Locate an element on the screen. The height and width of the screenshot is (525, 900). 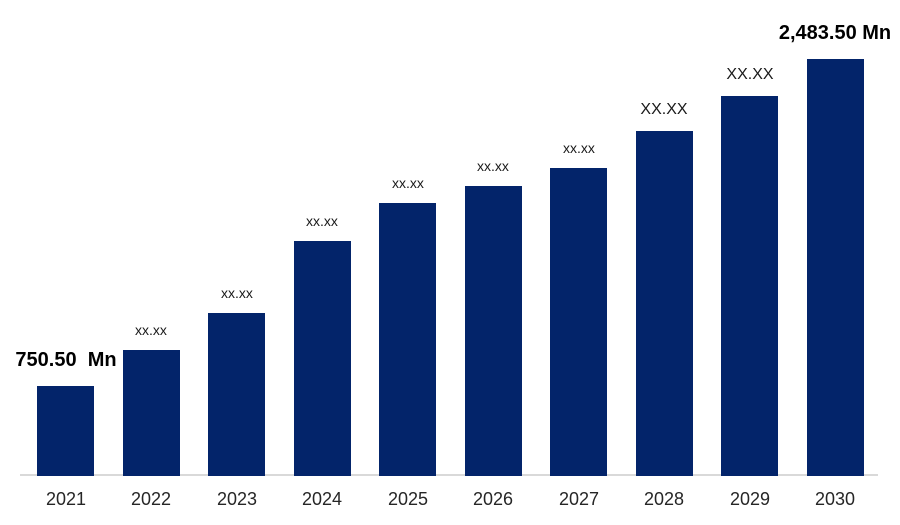
bar-2021 is located at coordinates (65, 431).